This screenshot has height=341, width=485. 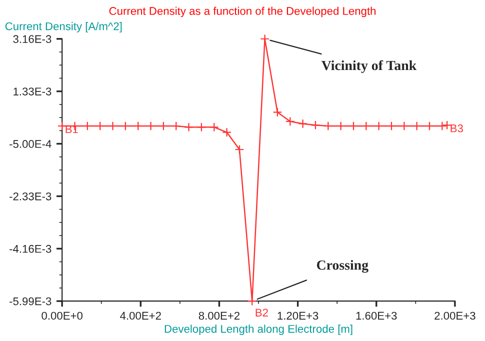 I want to click on y-tick-label: -5.99E-3, so click(x=31, y=301).